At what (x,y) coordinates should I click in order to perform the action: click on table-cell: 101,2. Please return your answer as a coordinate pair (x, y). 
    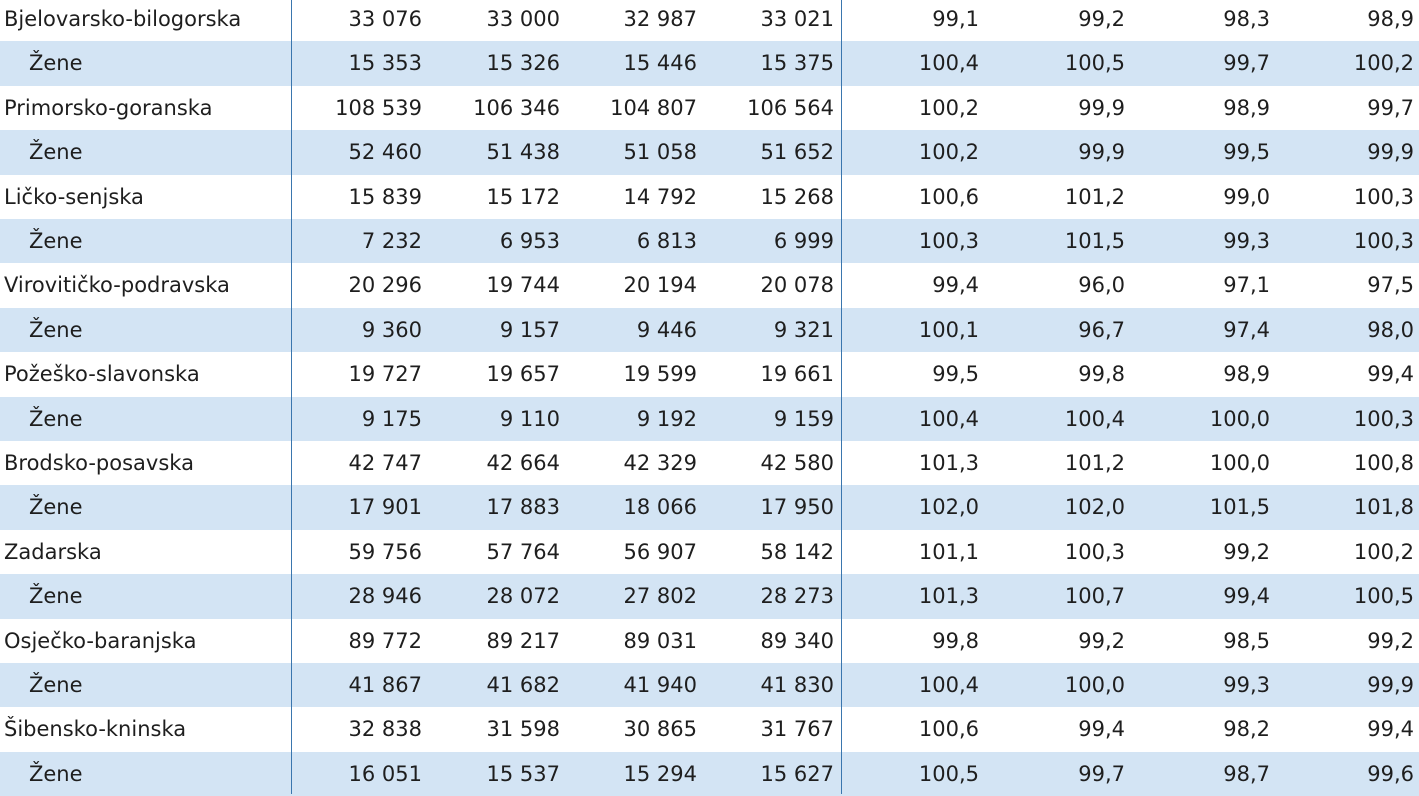
    Looking at the image, I should click on (1094, 463).